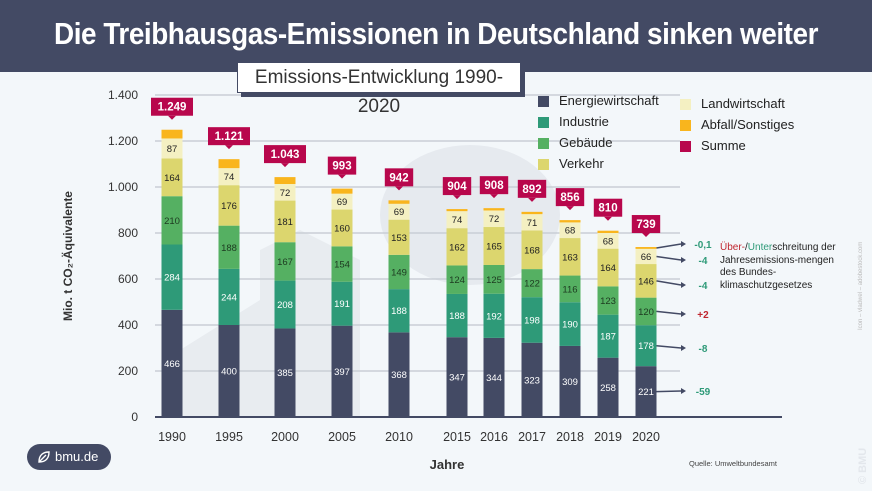 The image size is (872, 491). I want to click on data-label: 191, so click(342, 304).